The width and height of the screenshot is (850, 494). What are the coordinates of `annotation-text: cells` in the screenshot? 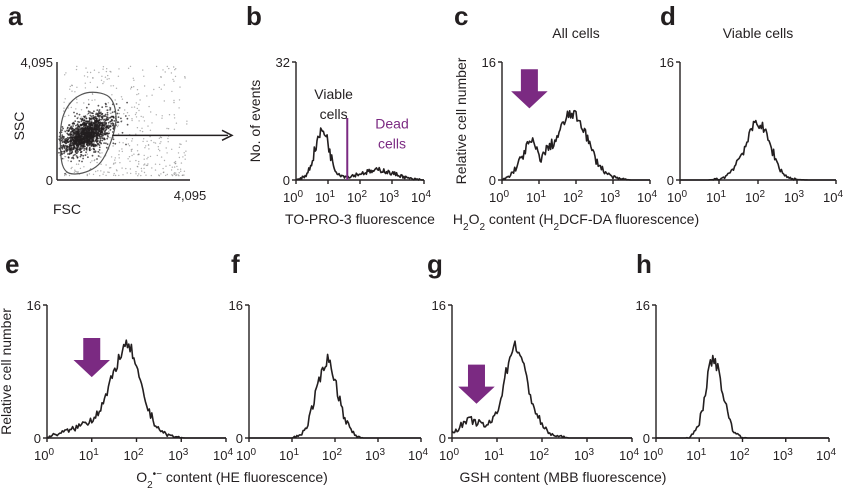 It's located at (392, 143).